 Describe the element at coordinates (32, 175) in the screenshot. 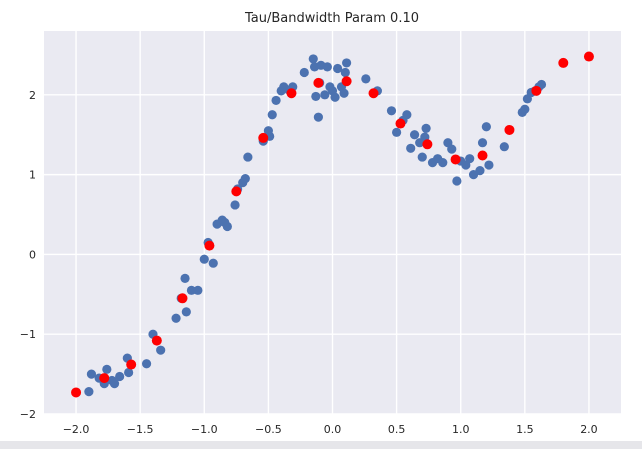

I see `y-tick-label: 1` at that location.